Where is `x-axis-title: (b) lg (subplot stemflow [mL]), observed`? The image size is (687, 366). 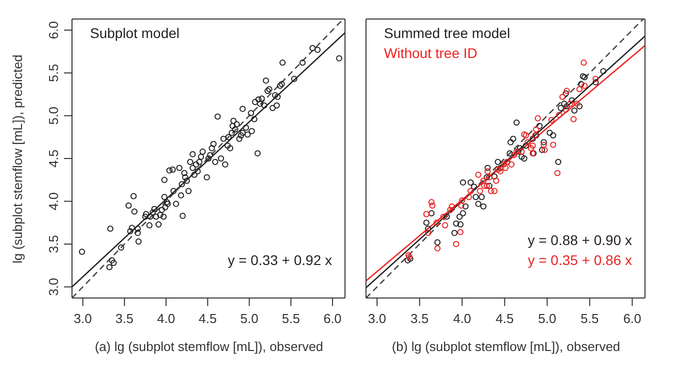
x-axis-title: (b) lg (subplot stemflow [mL]), observed is located at coordinates (506, 346).